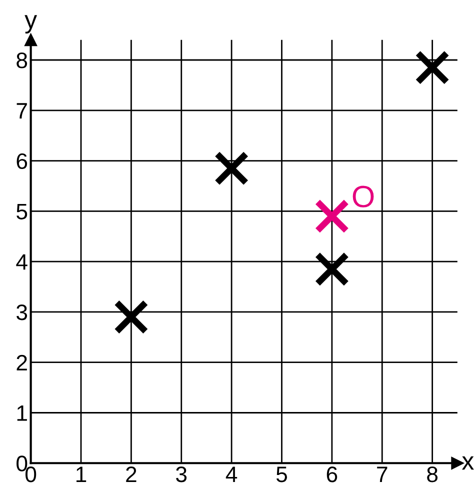 The image size is (474, 498). What do you see at coordinates (22, 161) in the screenshot?
I see `y-tick-label: 6` at bounding box center [22, 161].